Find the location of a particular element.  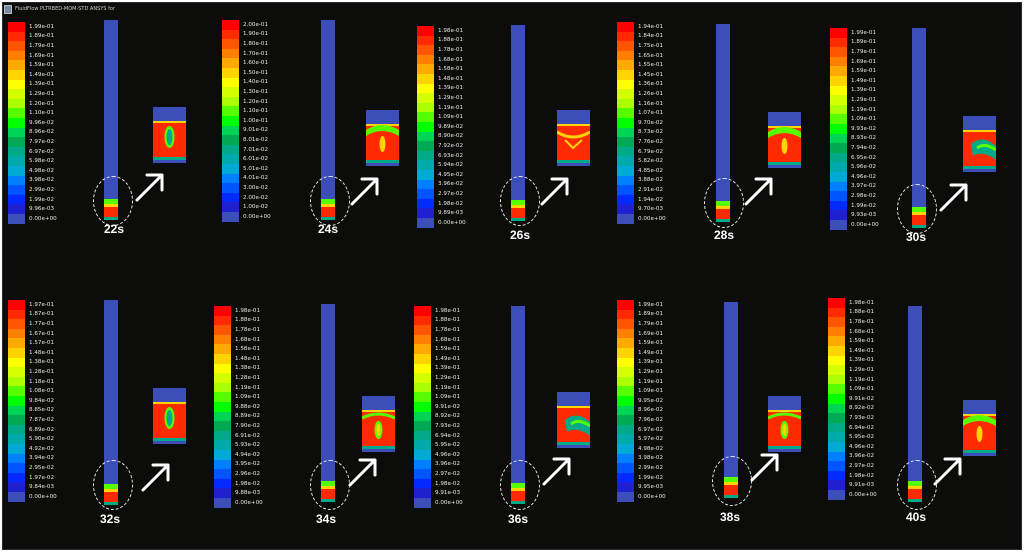

legend-entry: 6.79e-02 is located at coordinates (640, 151).